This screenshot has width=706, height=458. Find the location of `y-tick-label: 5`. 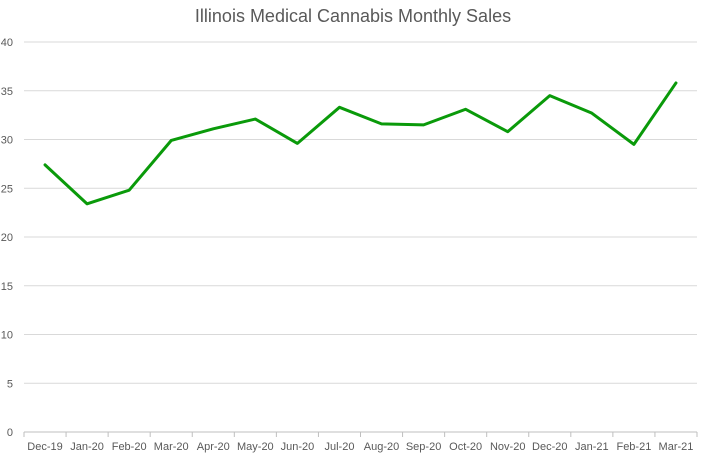

y-tick-label: 5 is located at coordinates (10, 384).